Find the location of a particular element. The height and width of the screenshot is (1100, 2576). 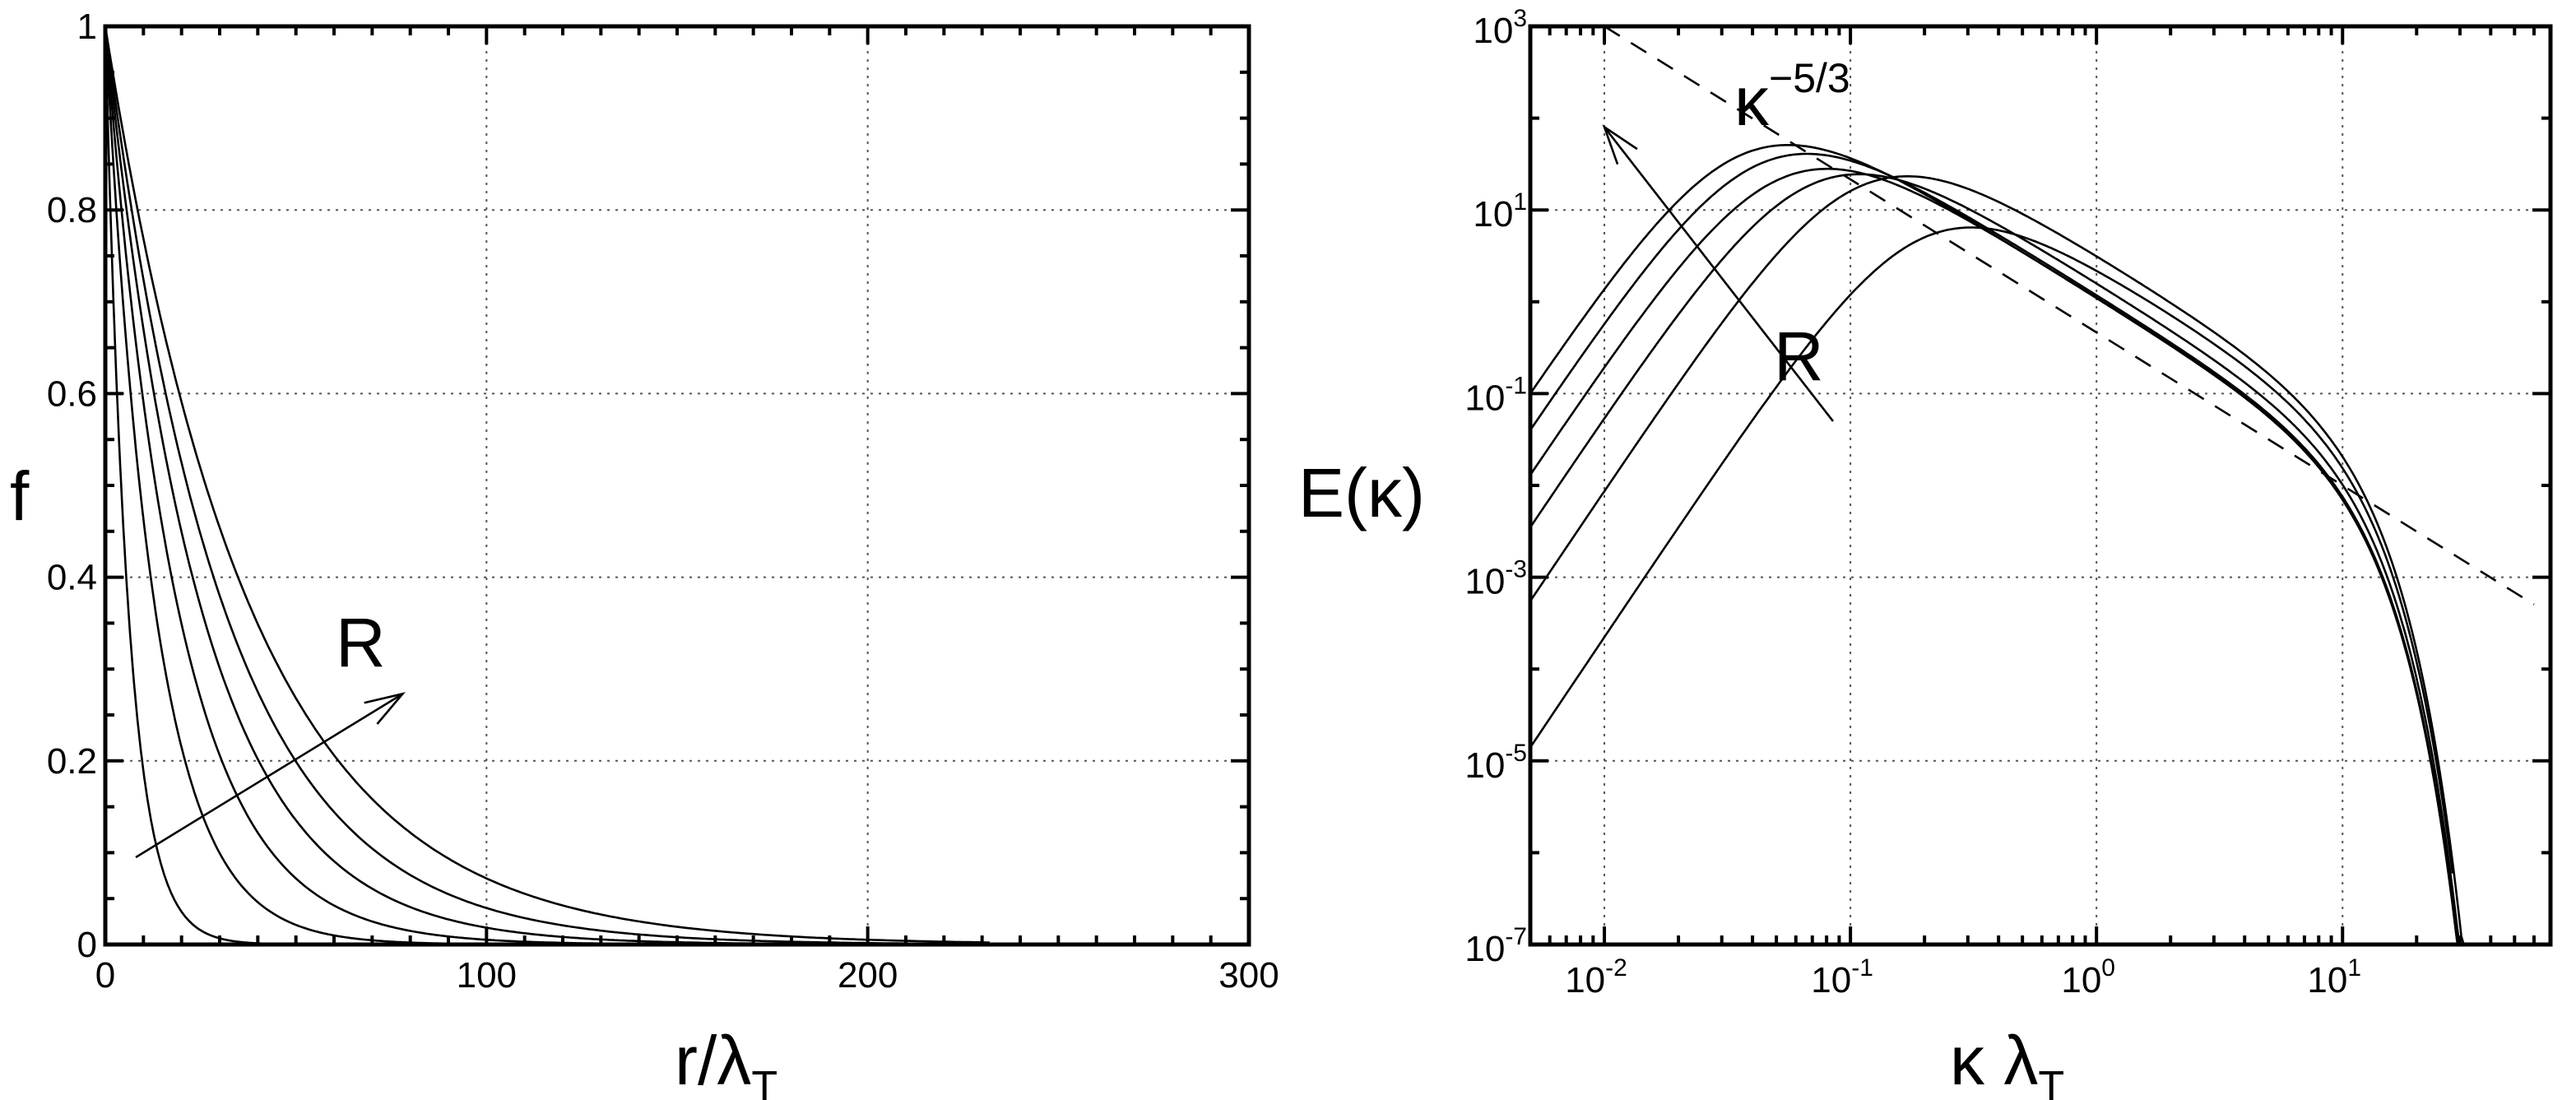

right-y-tick-label: 10⁻¹ is located at coordinates (1495, 395).